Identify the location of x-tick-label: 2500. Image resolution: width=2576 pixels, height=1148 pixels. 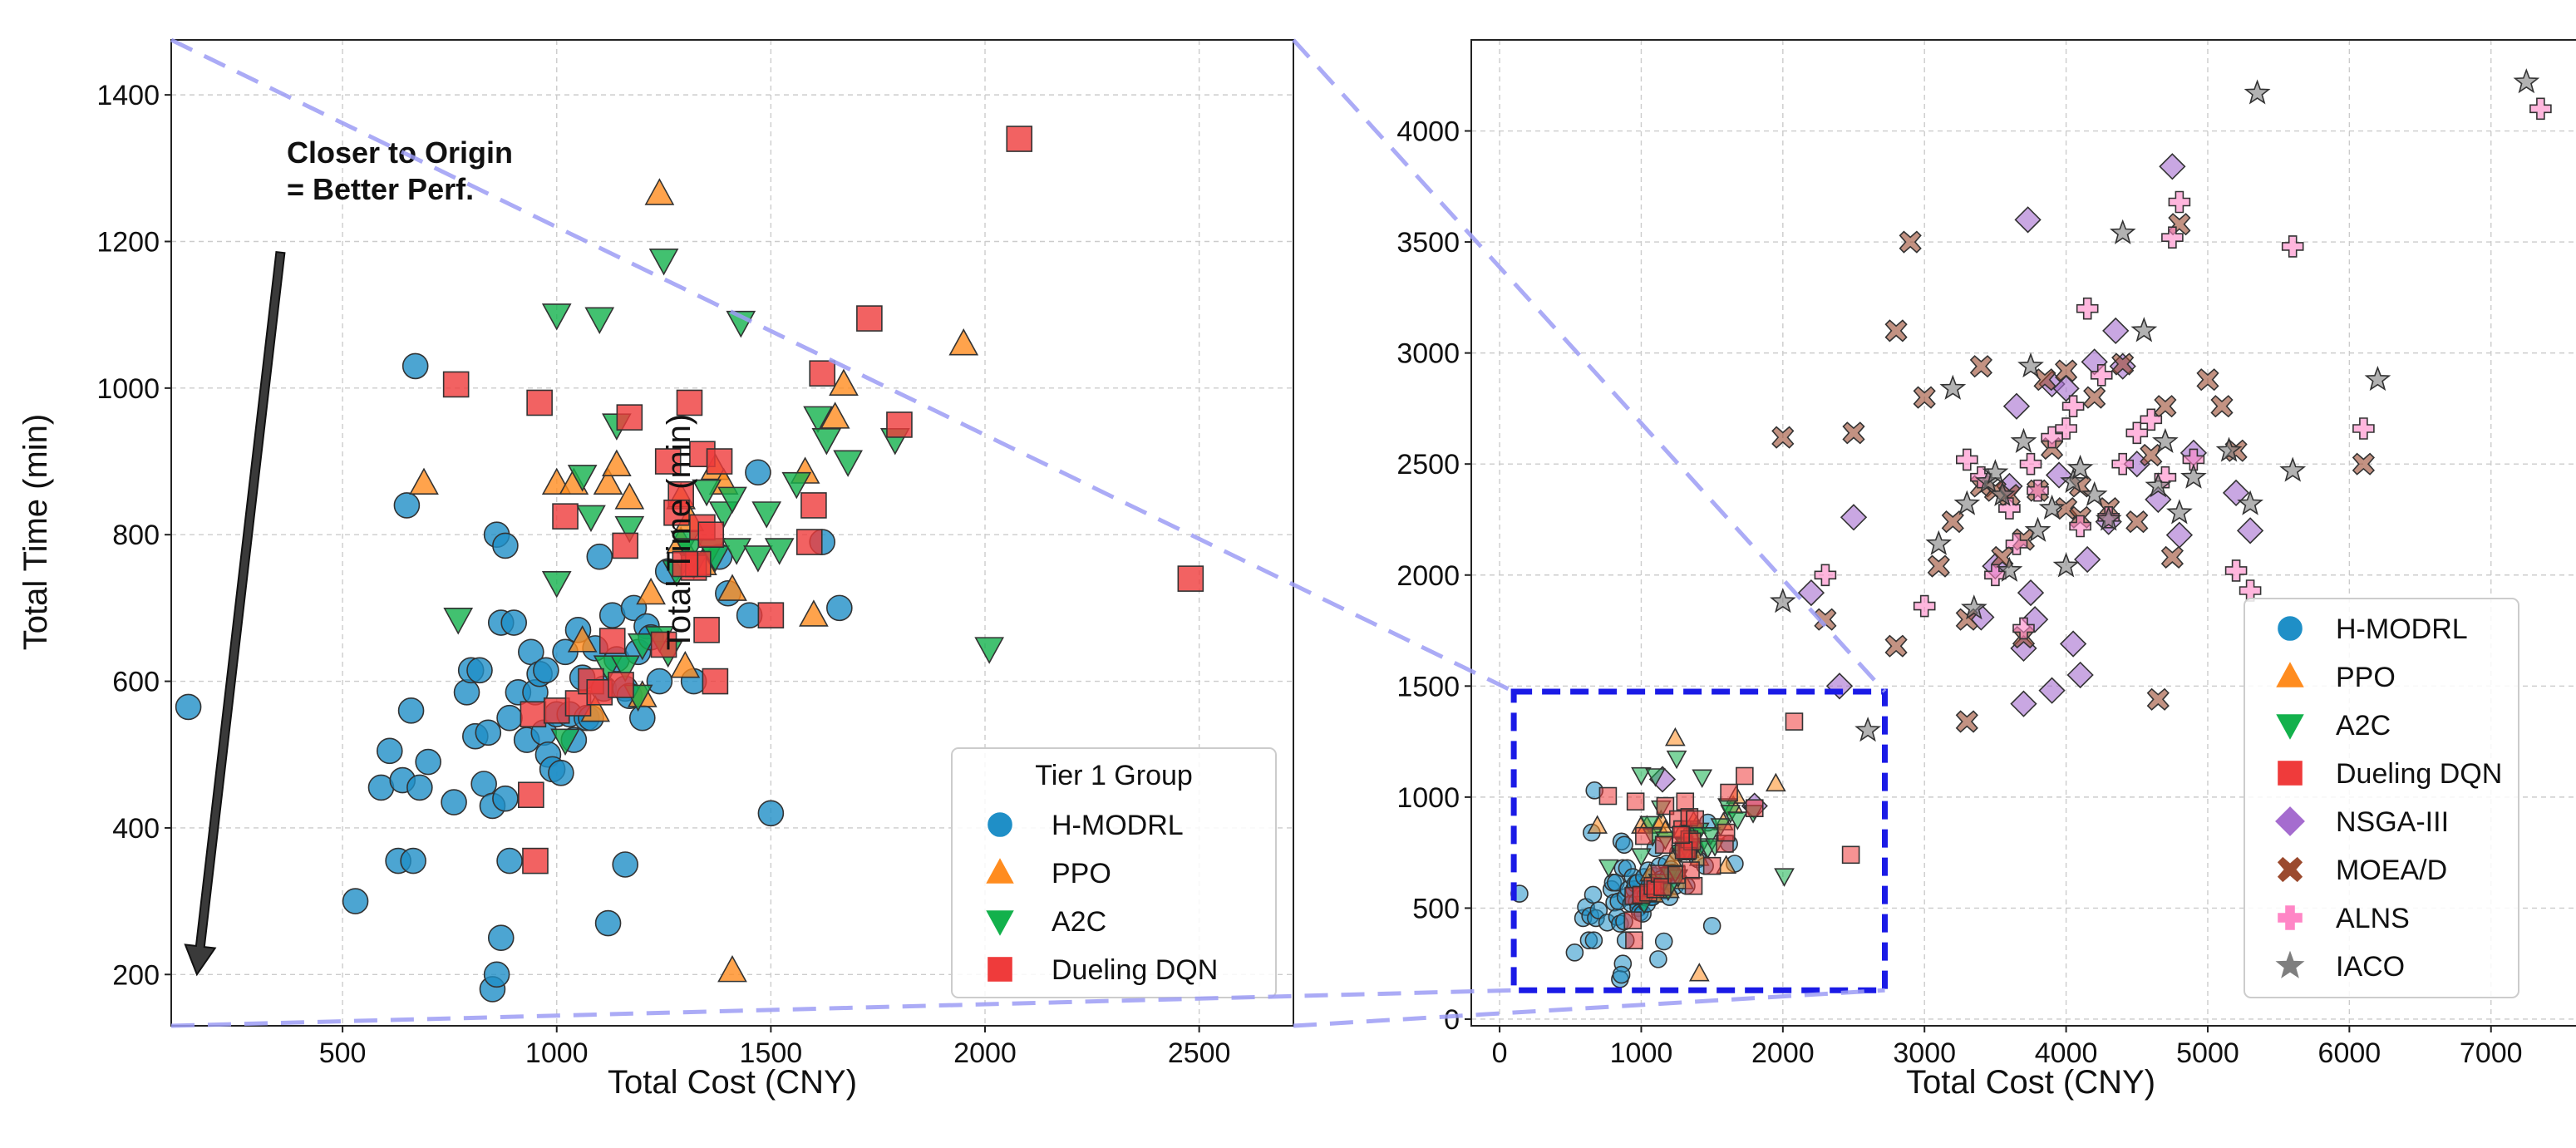
(1199, 1053).